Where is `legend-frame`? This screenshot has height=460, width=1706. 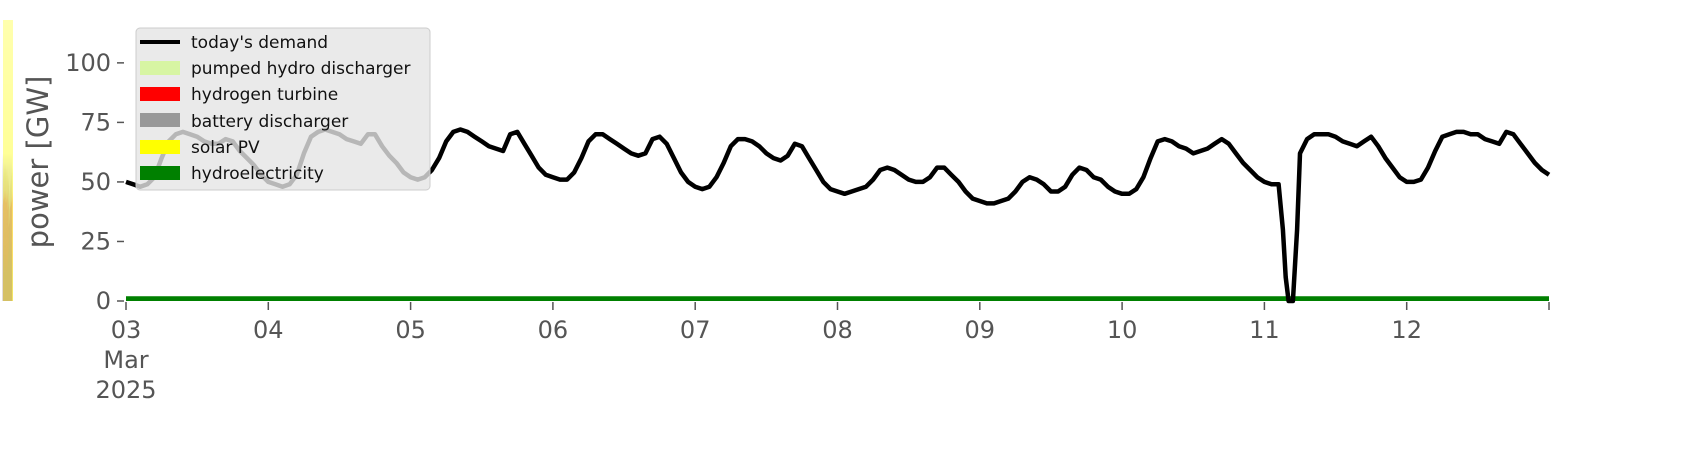
legend-frame is located at coordinates (283, 109).